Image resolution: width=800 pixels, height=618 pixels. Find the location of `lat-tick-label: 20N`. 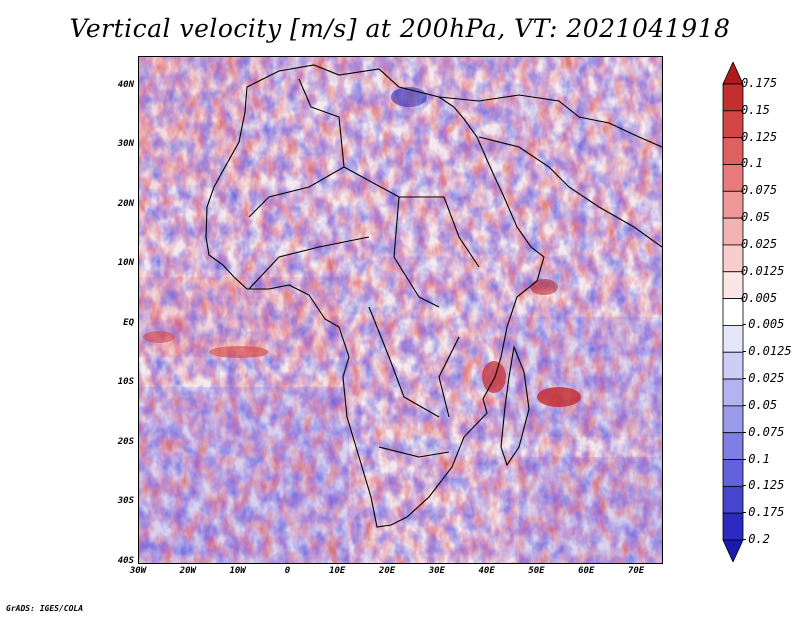

lat-tick-label: 20N is located at coordinates (125, 203).